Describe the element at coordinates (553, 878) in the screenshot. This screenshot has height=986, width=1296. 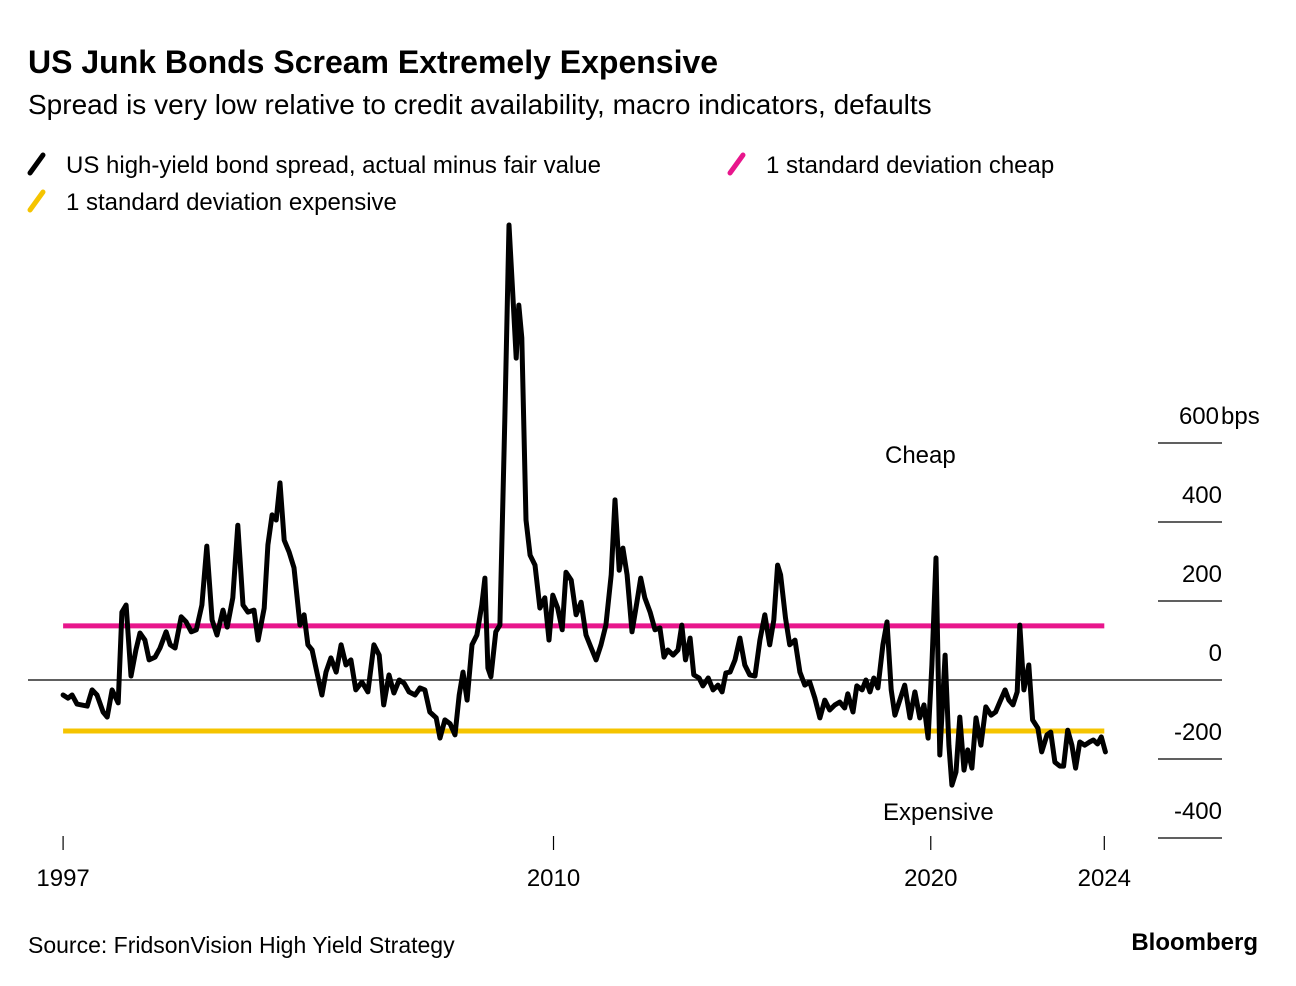
I see `x-tick-label: 2010` at that location.